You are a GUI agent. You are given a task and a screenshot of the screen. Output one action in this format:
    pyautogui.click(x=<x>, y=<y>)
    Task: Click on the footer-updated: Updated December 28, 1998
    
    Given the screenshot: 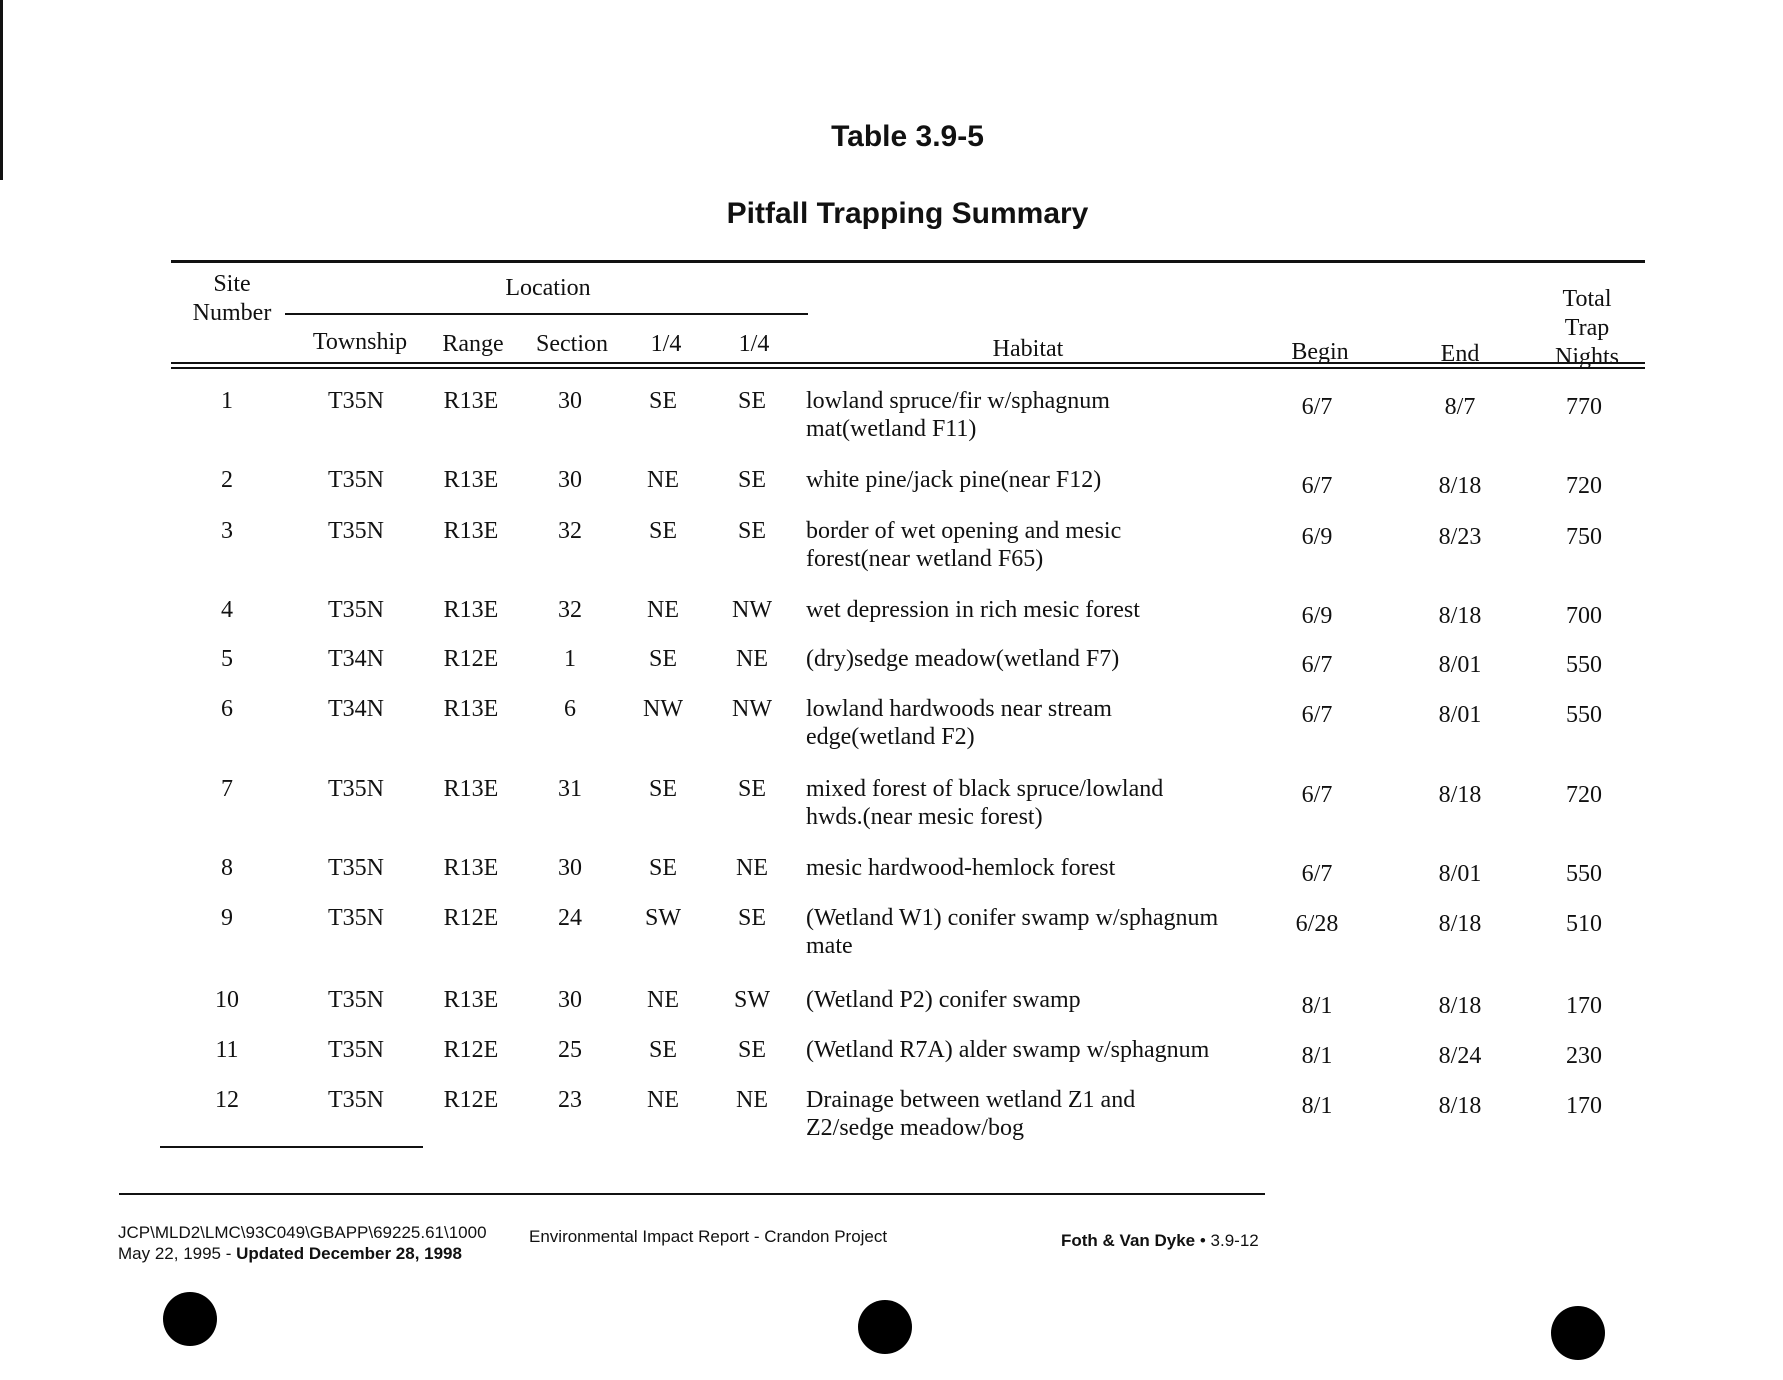 What is the action you would take?
    pyautogui.click(x=349, y=1253)
    